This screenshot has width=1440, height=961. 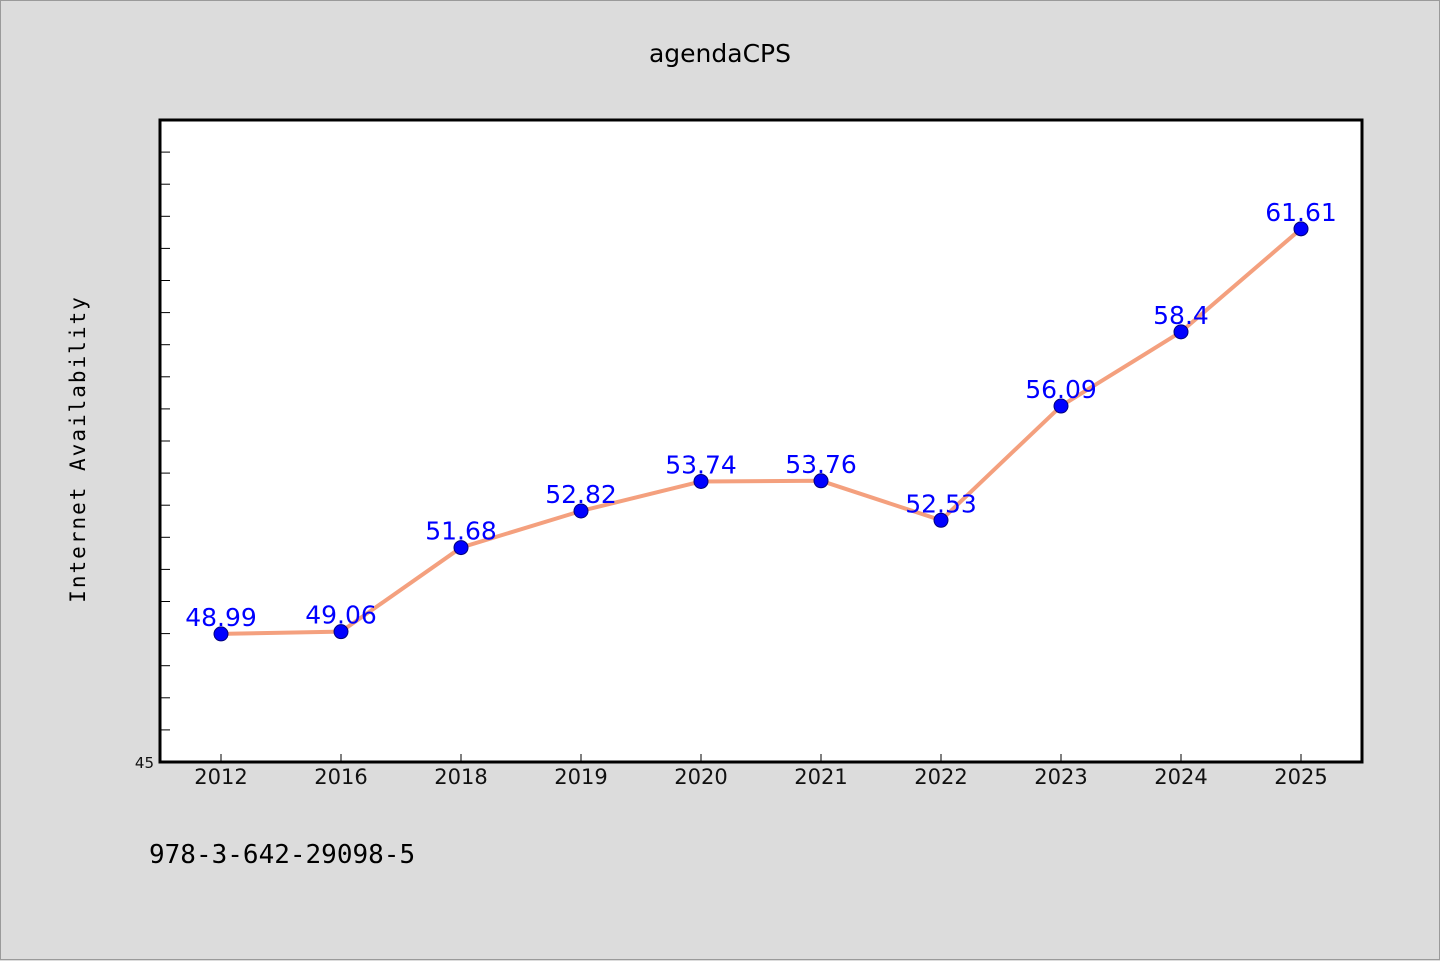 I want to click on x-tick-label: 2023, so click(x=1060, y=777).